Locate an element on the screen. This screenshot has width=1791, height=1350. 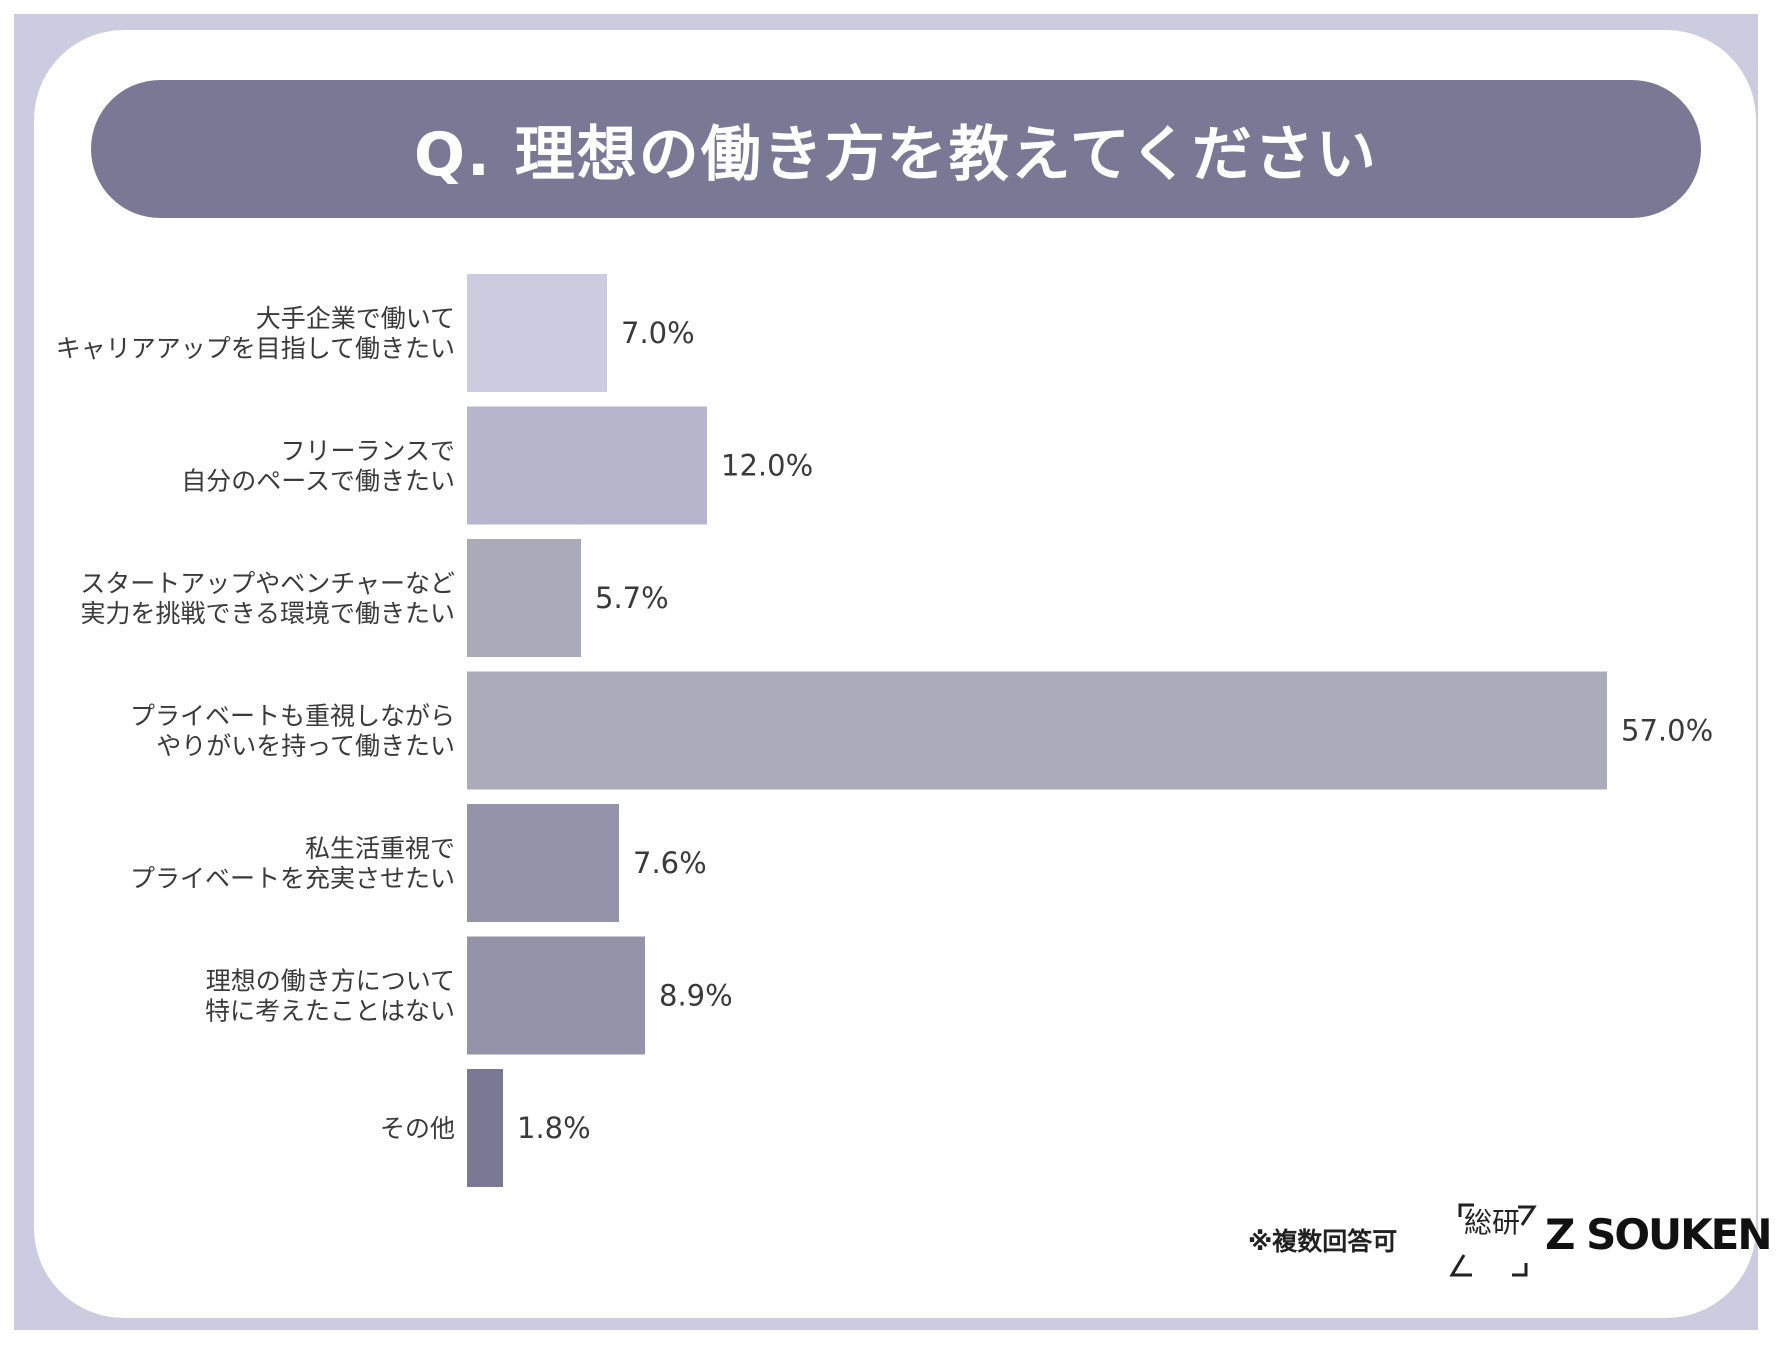
value-label-1: 7.0% is located at coordinates (658, 333).